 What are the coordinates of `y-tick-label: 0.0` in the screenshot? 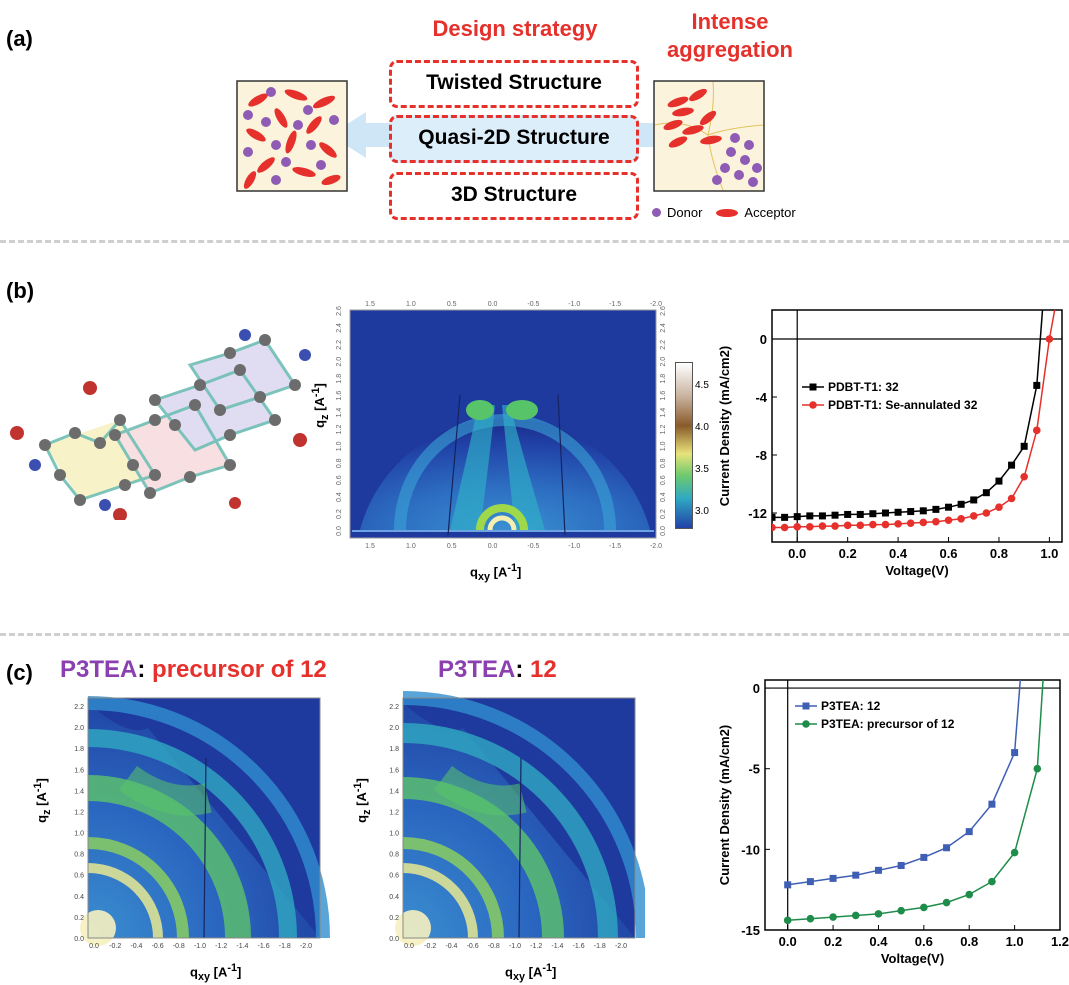 It's located at (339, 531).